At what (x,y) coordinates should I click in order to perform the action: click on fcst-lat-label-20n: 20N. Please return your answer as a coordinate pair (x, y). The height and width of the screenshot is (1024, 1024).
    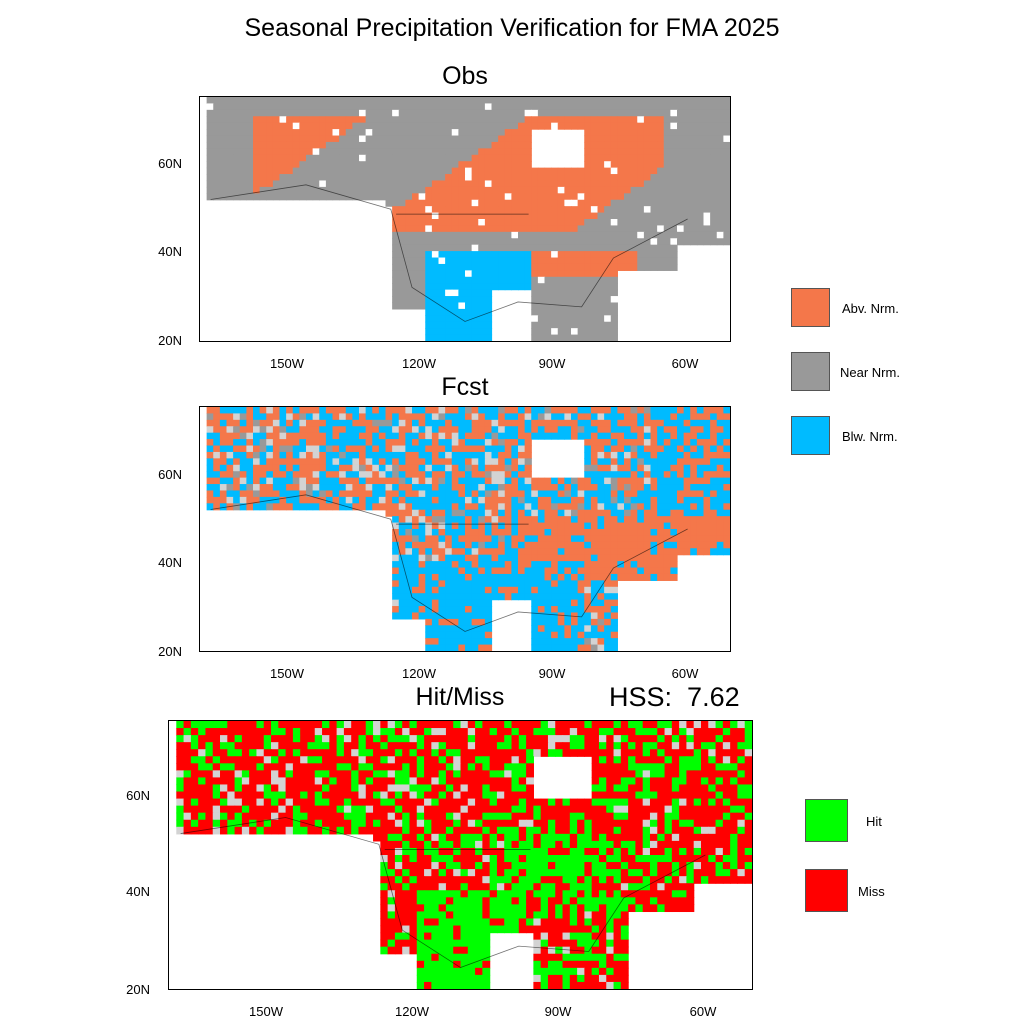
    Looking at the image, I should click on (170, 651).